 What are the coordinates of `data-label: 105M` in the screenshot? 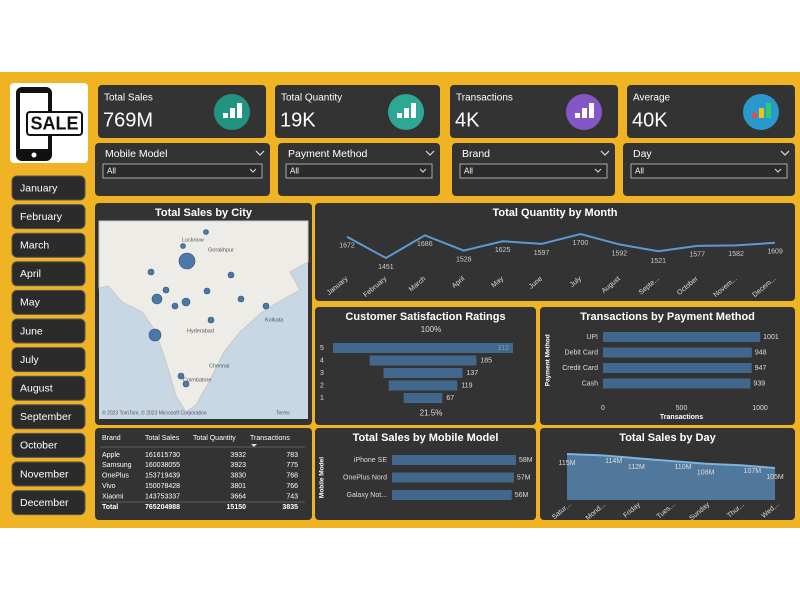 It's located at (775, 477).